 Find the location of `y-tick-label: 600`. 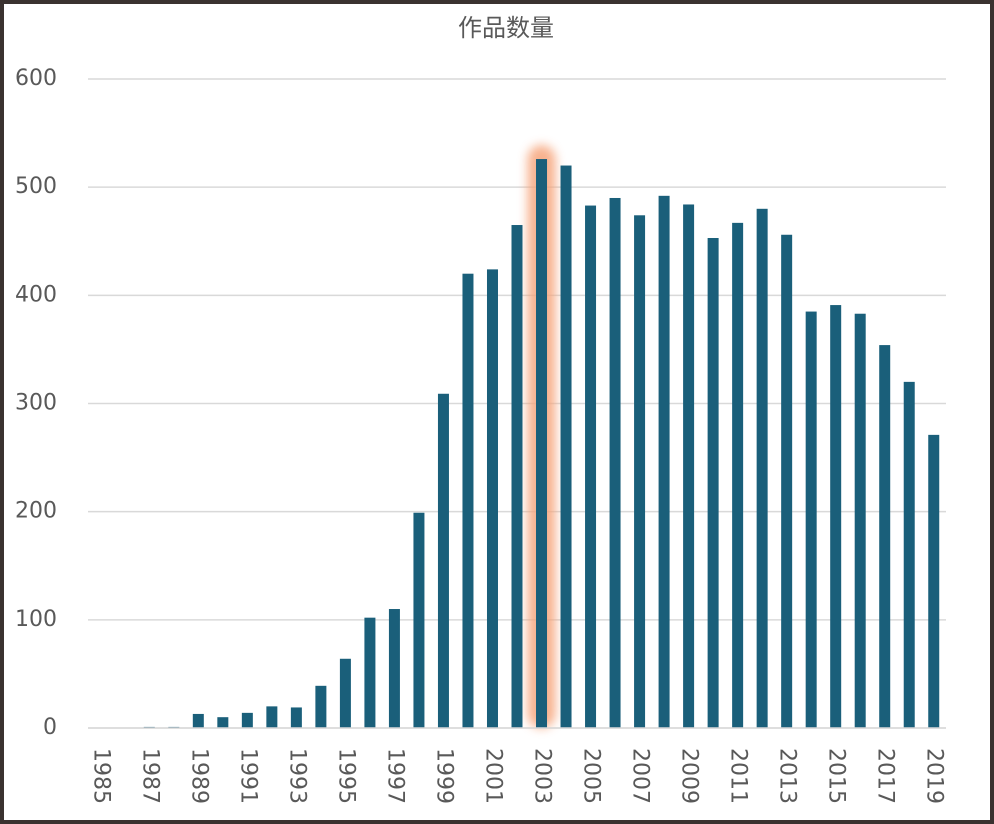

y-tick-label: 600 is located at coordinates (36, 78).